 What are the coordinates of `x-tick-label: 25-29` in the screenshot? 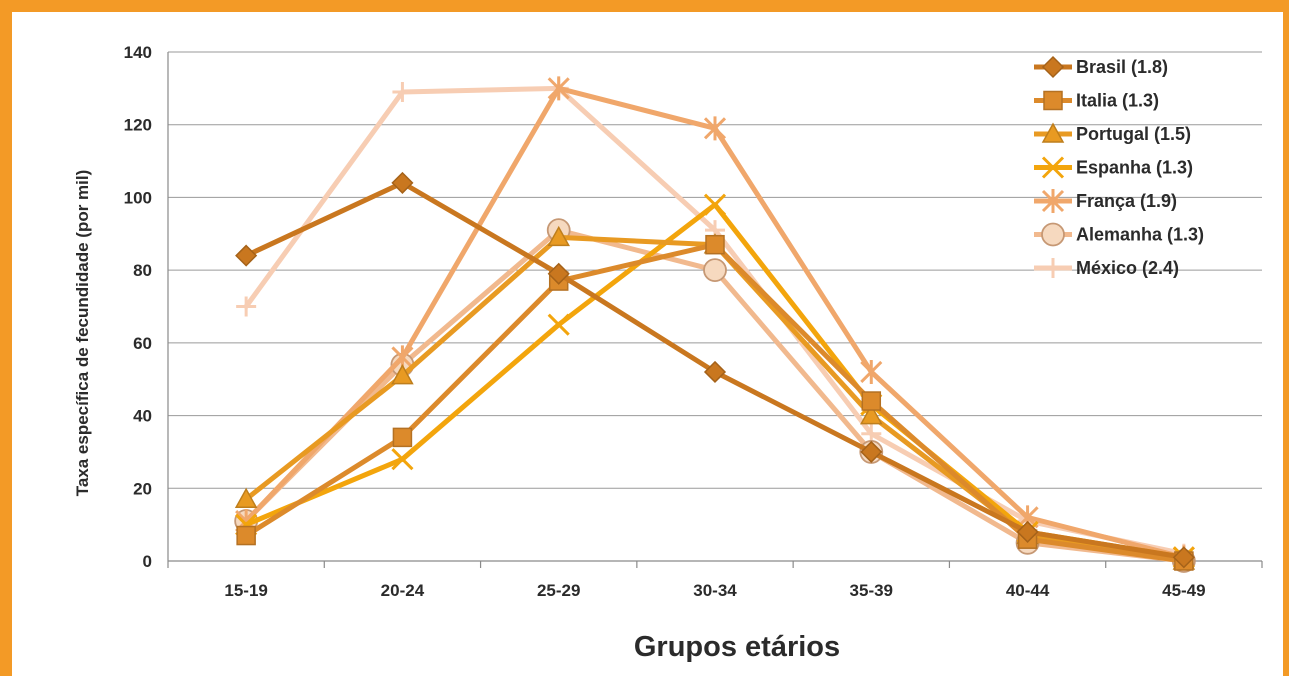 It's located at (558, 590).